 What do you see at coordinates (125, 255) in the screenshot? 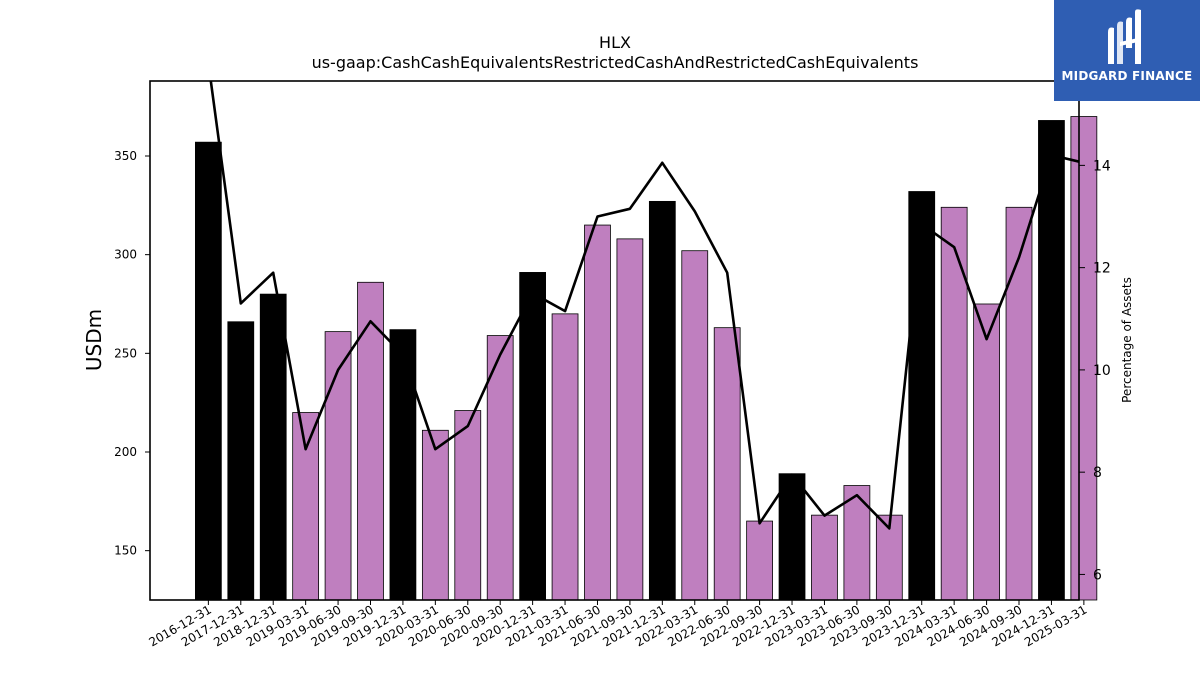
I see `y-tick-label: 300` at bounding box center [125, 255].